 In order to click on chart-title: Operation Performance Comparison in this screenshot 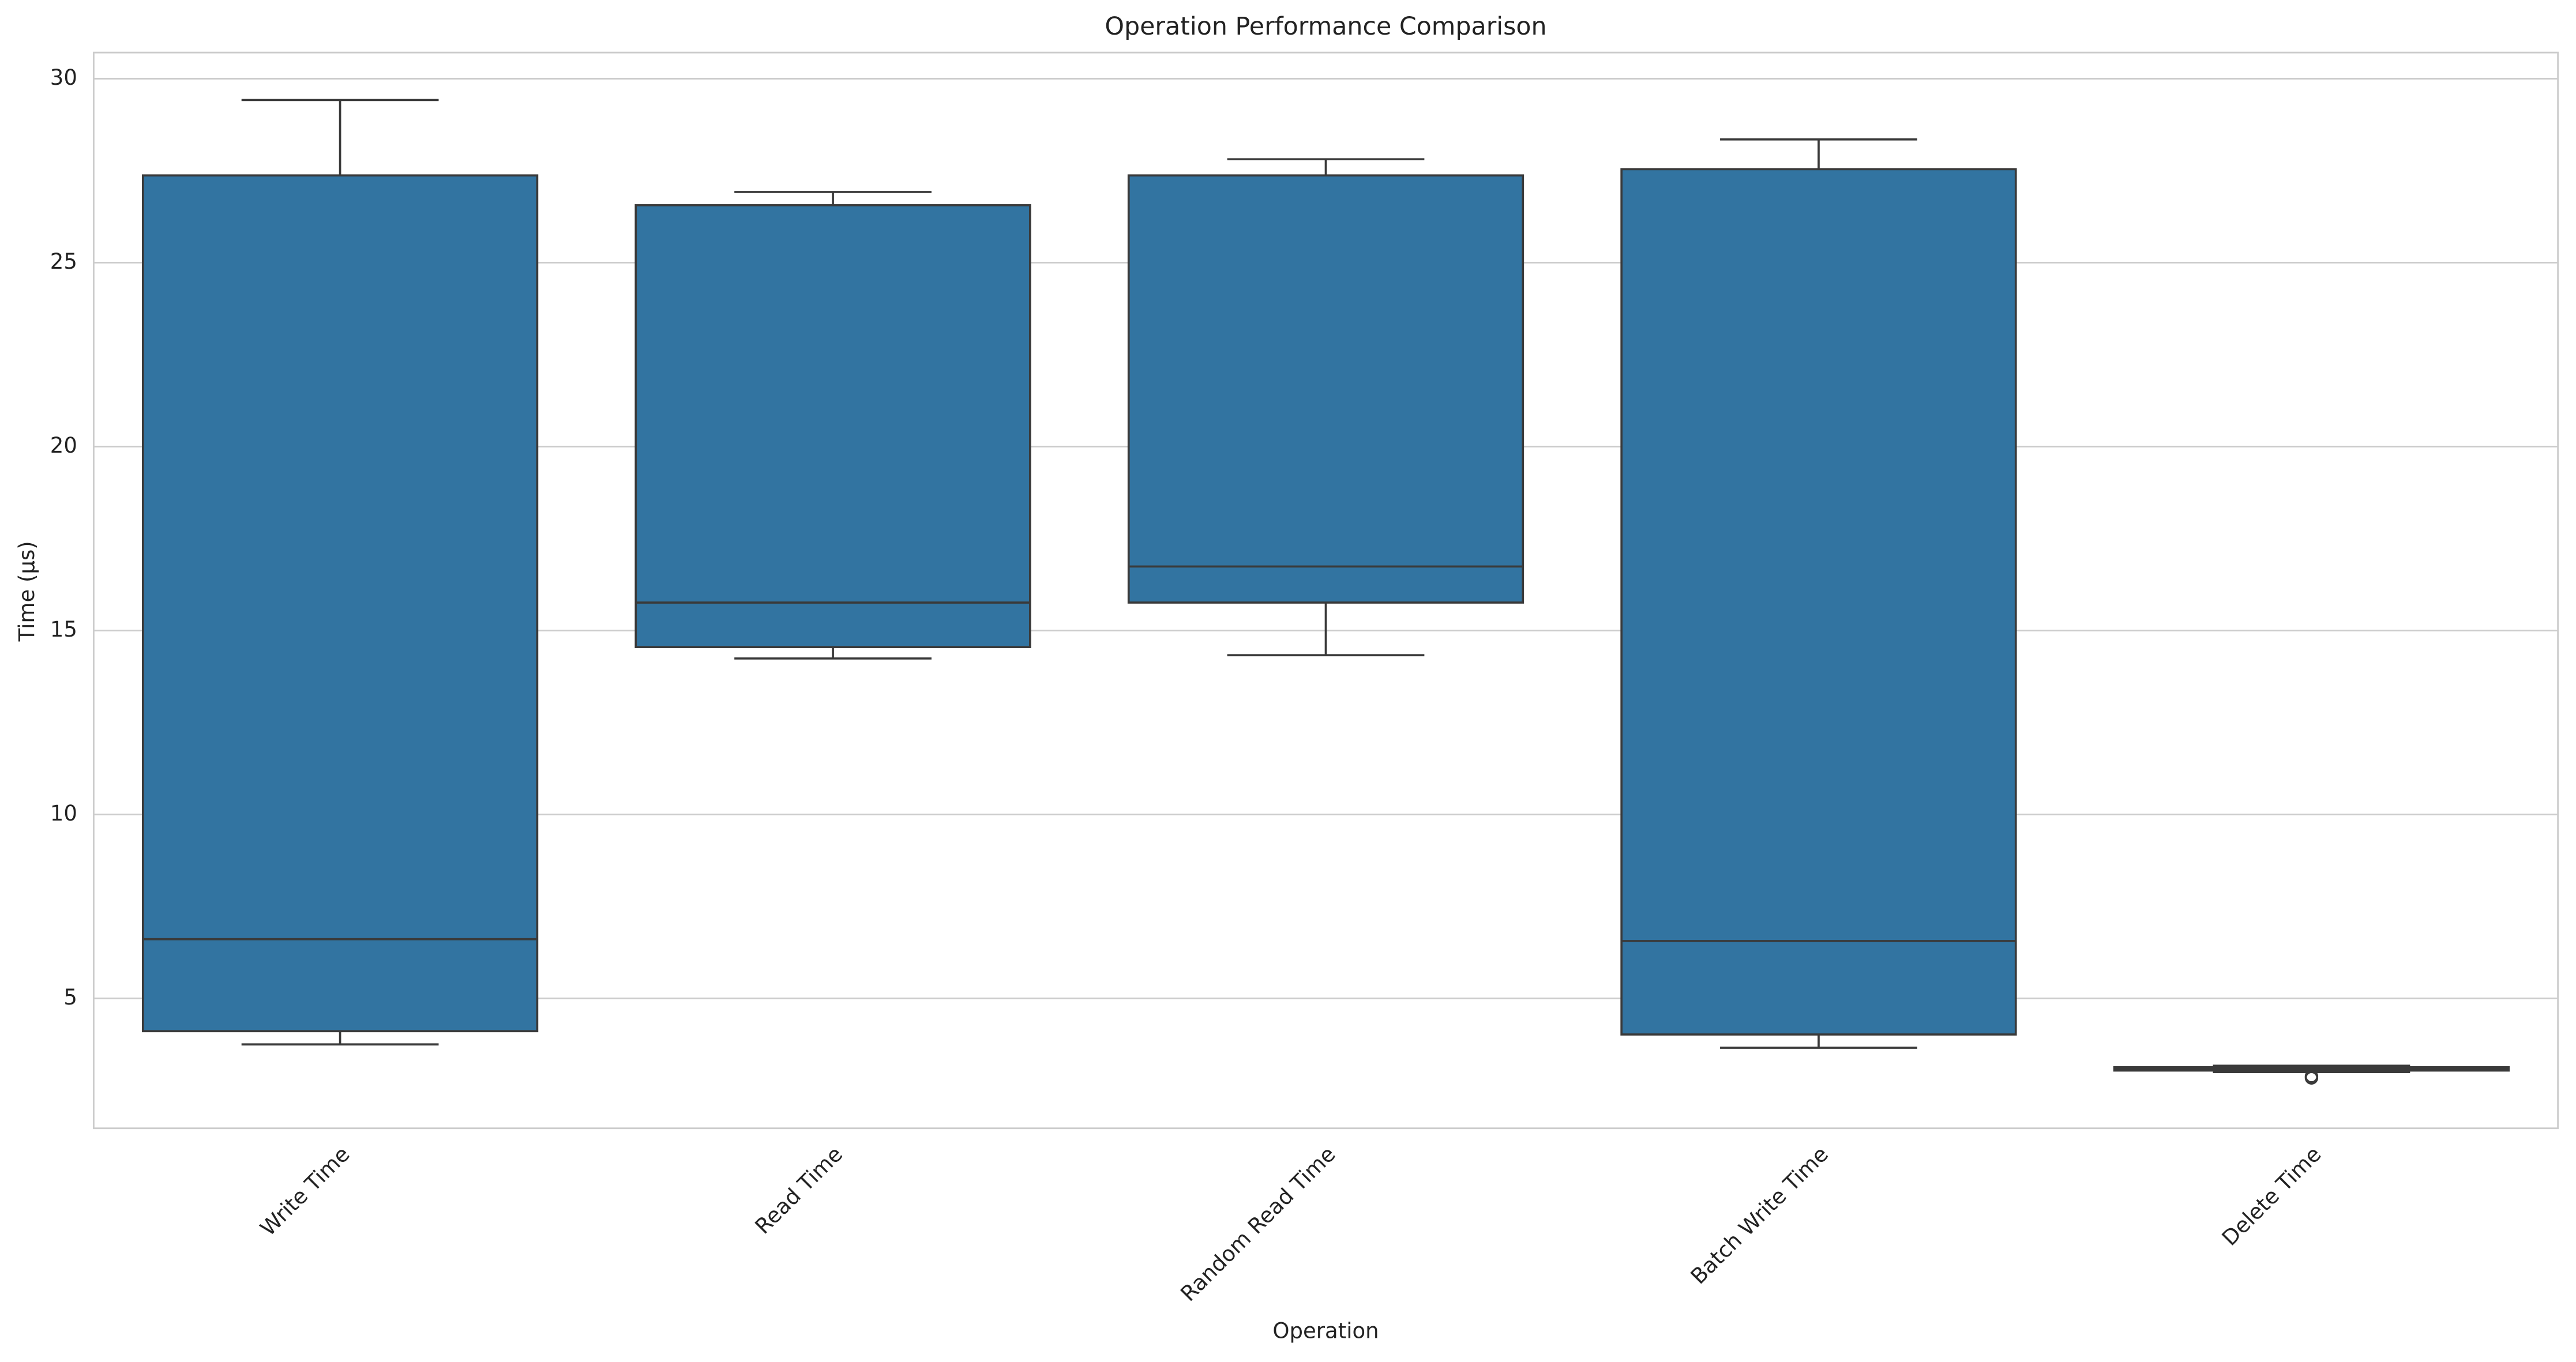, I will do `click(1326, 26)`.